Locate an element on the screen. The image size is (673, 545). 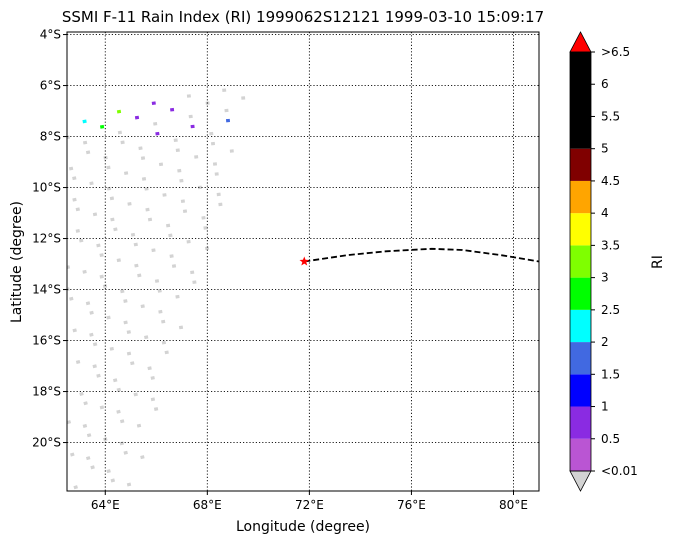
colorbar-frame is located at coordinates (580, 261).